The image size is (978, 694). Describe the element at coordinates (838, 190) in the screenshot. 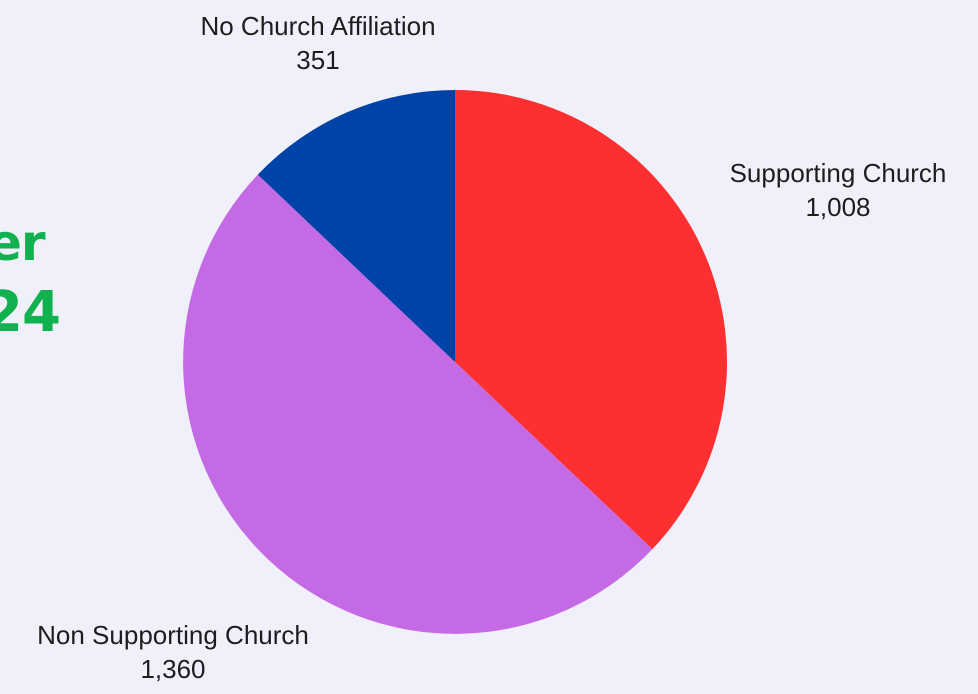

I see `slice-label-supporting-church: Supporting Church 1,008` at that location.